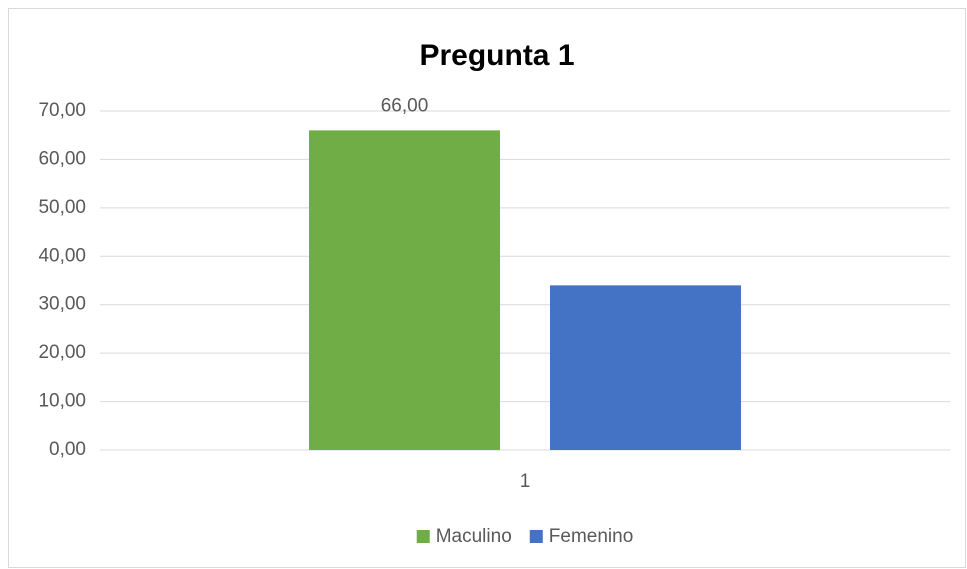 Image resolution: width=967 pixels, height=569 pixels. What do you see at coordinates (474, 536) in the screenshot?
I see `legend-label: Maculino` at bounding box center [474, 536].